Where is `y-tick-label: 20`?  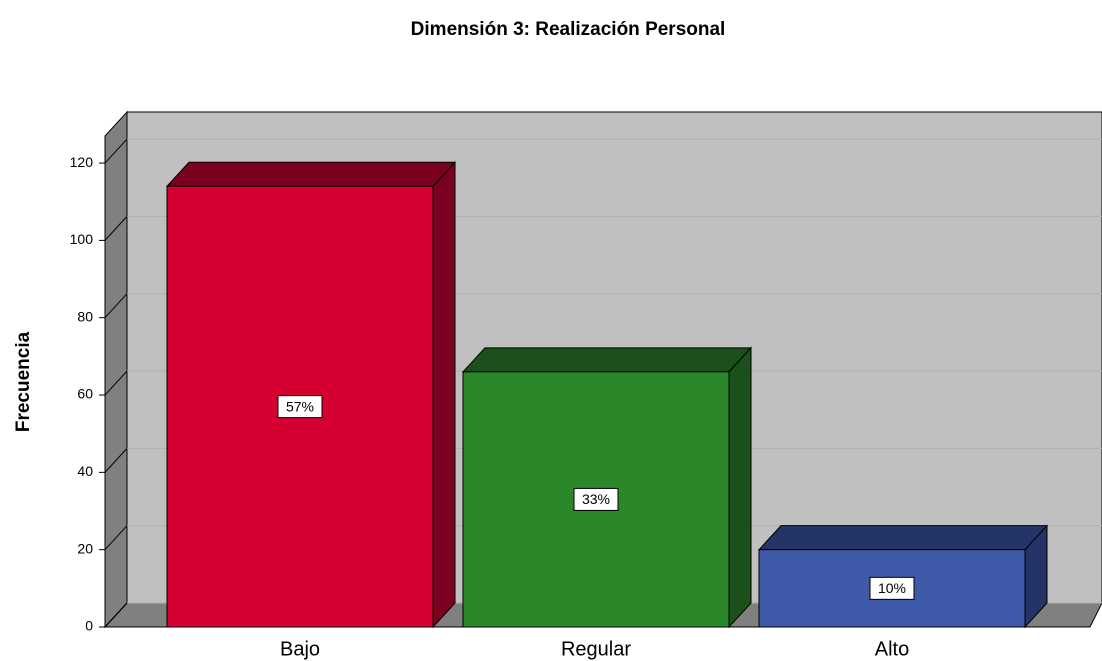 y-tick-label: 20 is located at coordinates (85, 548).